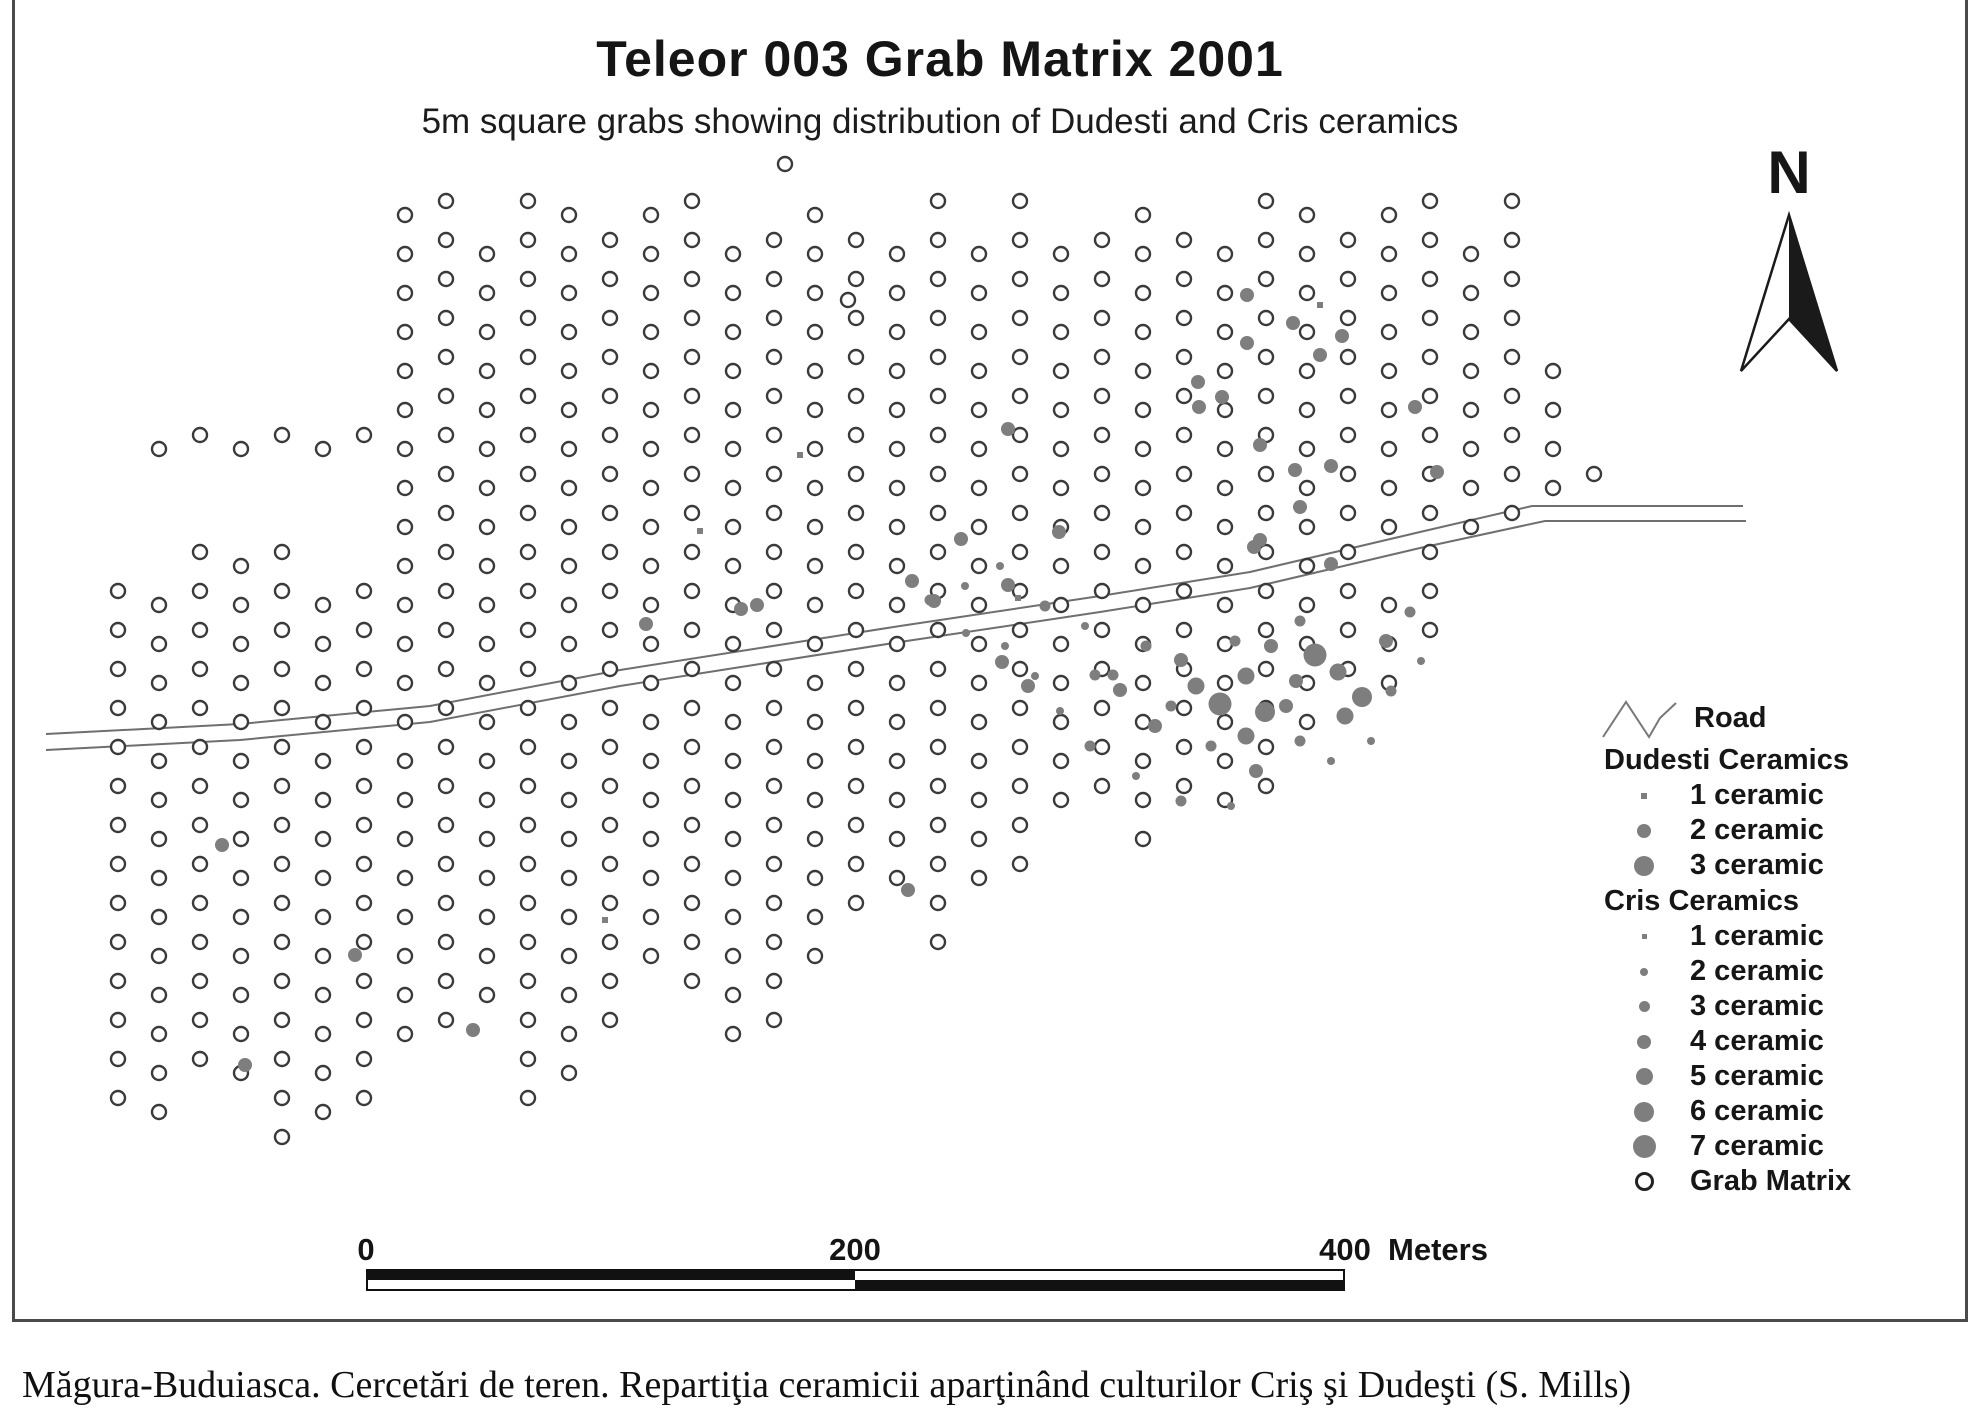 The image size is (1979, 1419). Describe the element at coordinates (1768, 1006) in the screenshot. I see `legend-item: 3 ceramic` at that location.